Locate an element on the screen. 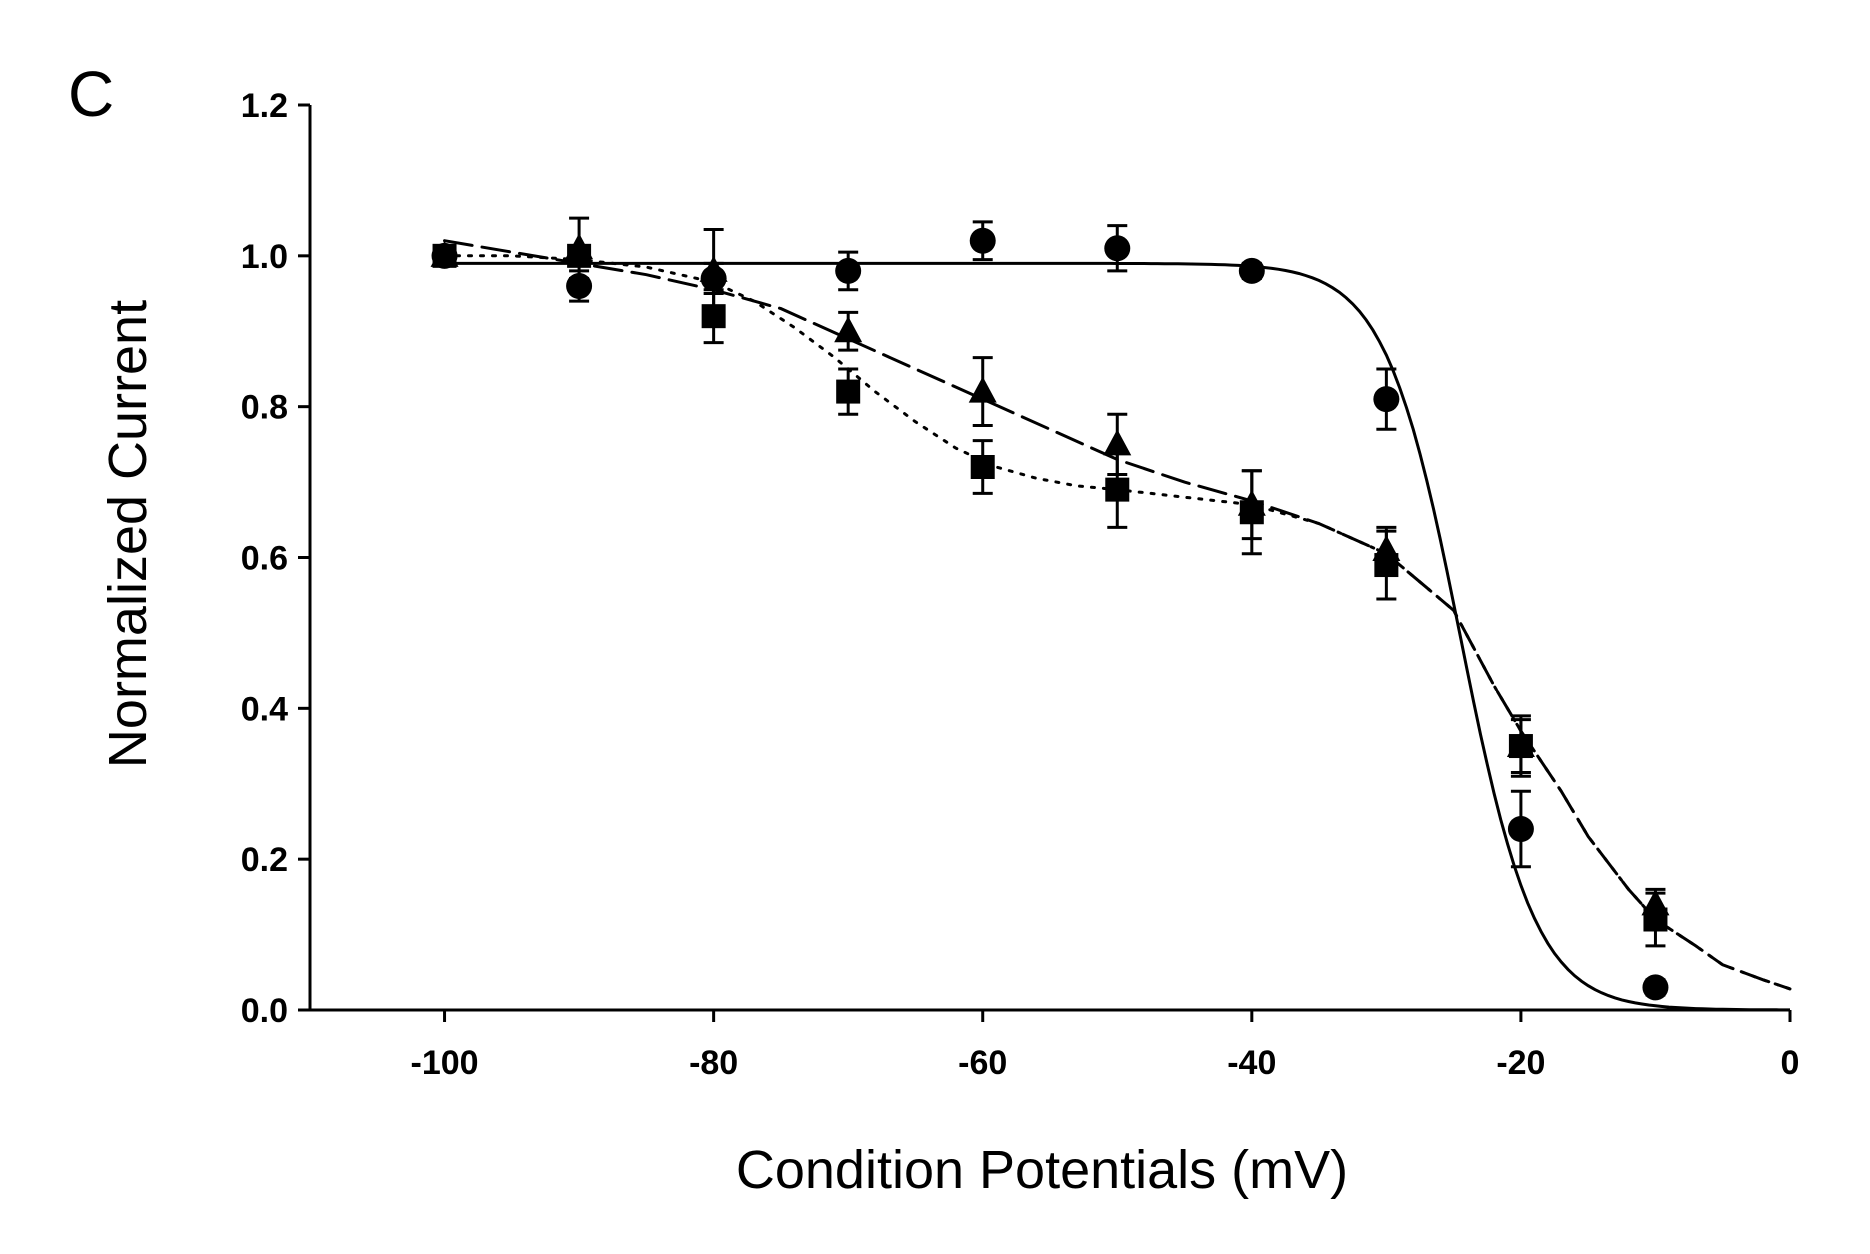 The width and height of the screenshot is (1870, 1254). y-tick-label: 1.2 is located at coordinates (264, 106).